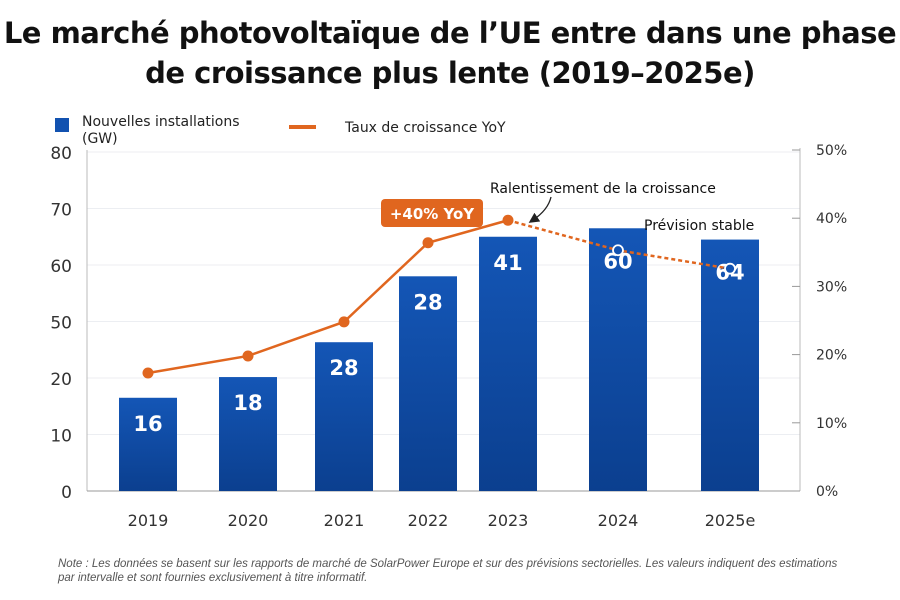 The image size is (900, 600). Describe the element at coordinates (344, 416) in the screenshot. I see `bar-2021` at that location.